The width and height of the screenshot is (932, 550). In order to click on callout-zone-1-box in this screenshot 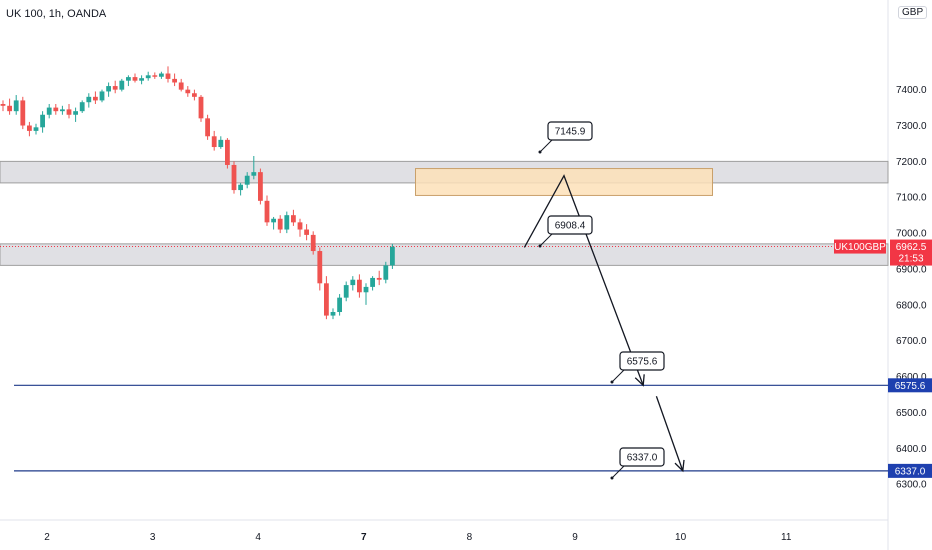, I will do `click(570, 131)`.